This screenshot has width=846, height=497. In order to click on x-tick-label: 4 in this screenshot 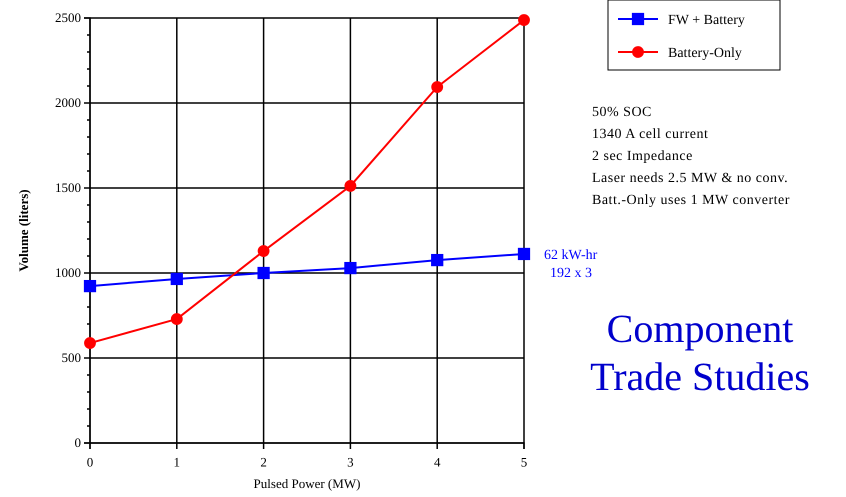, I will do `click(437, 462)`.